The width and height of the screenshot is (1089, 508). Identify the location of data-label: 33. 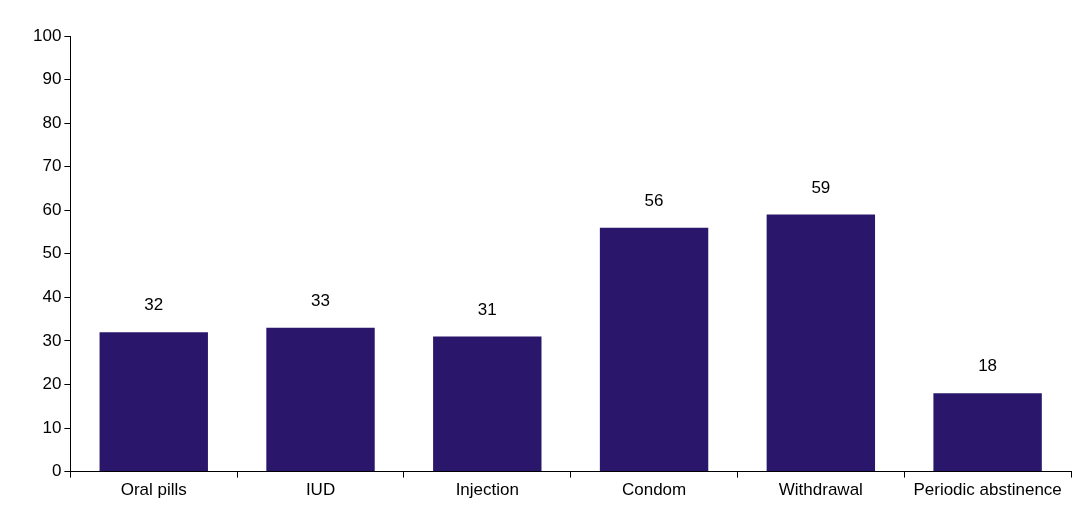
(320, 301).